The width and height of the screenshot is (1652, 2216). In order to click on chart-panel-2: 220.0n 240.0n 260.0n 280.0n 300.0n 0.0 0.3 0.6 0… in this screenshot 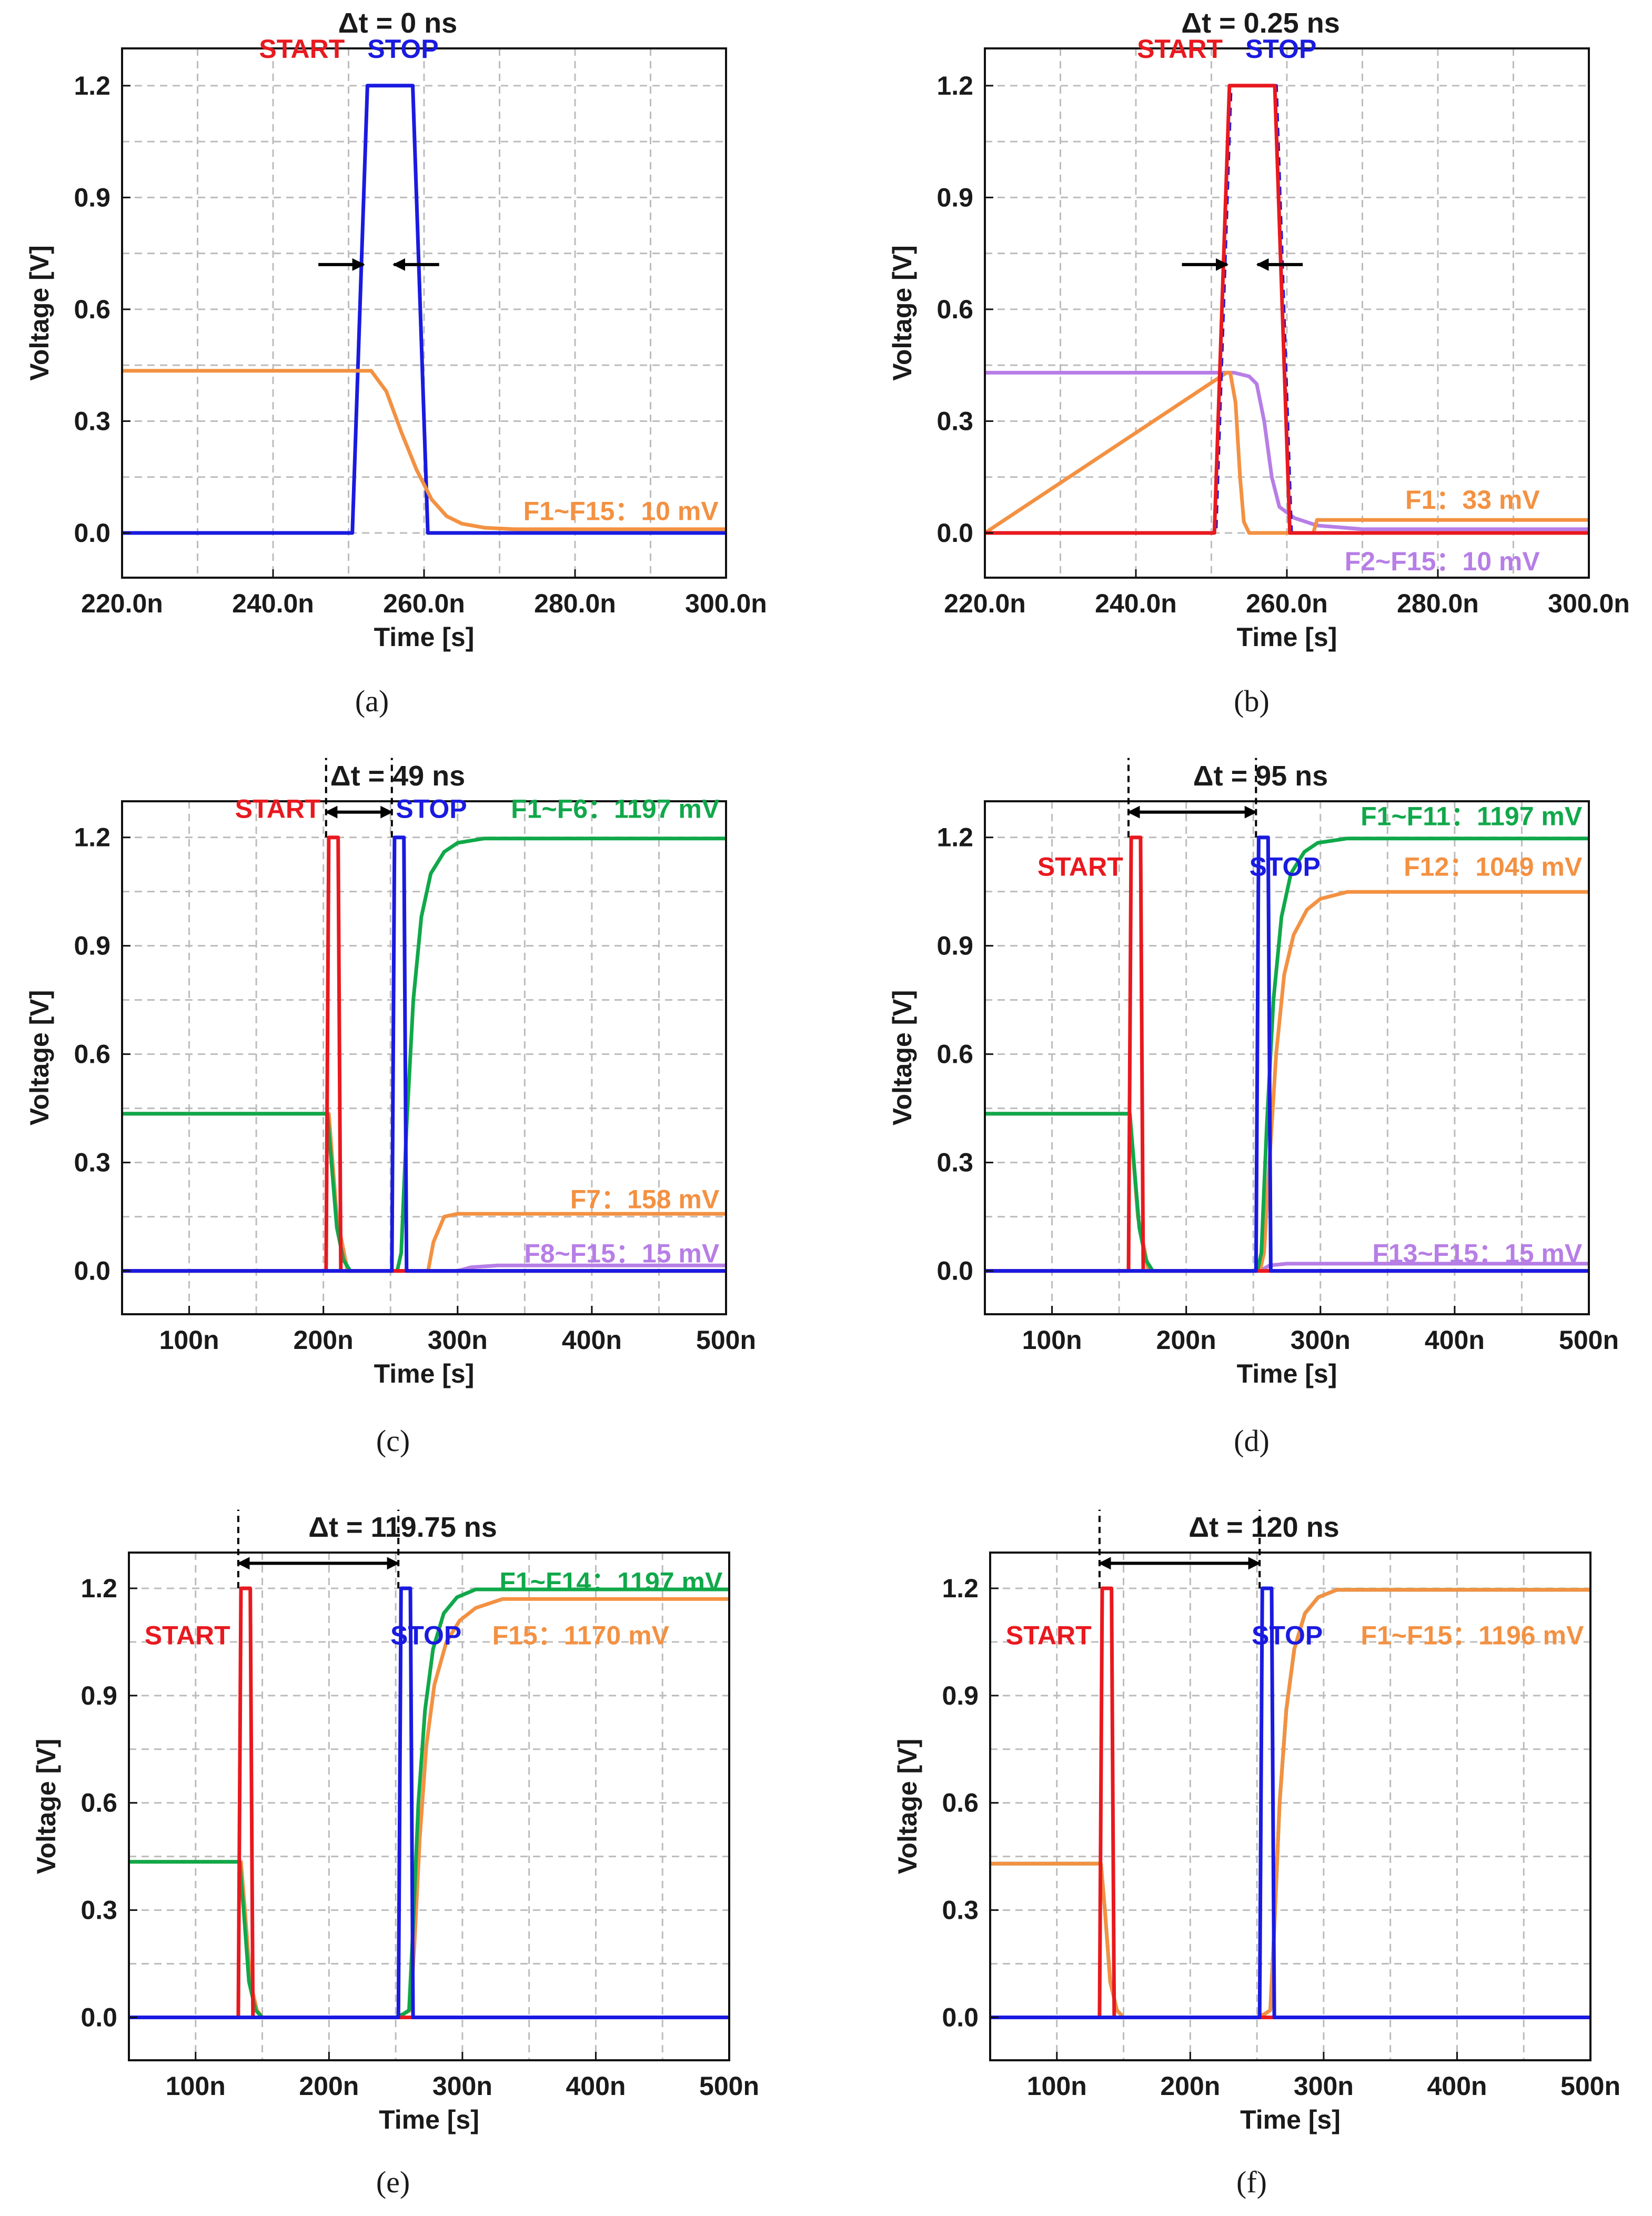, I will do `click(1259, 363)`.